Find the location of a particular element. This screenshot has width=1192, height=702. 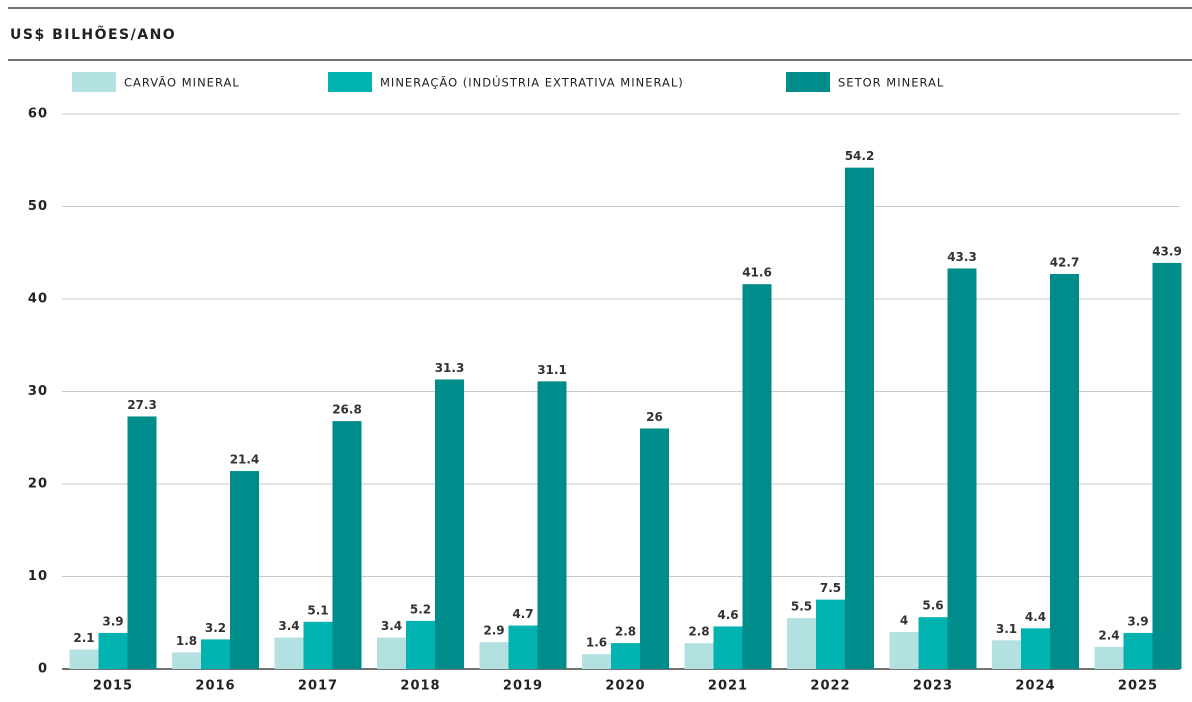

x-tick-label: 2025 is located at coordinates (1138, 686).